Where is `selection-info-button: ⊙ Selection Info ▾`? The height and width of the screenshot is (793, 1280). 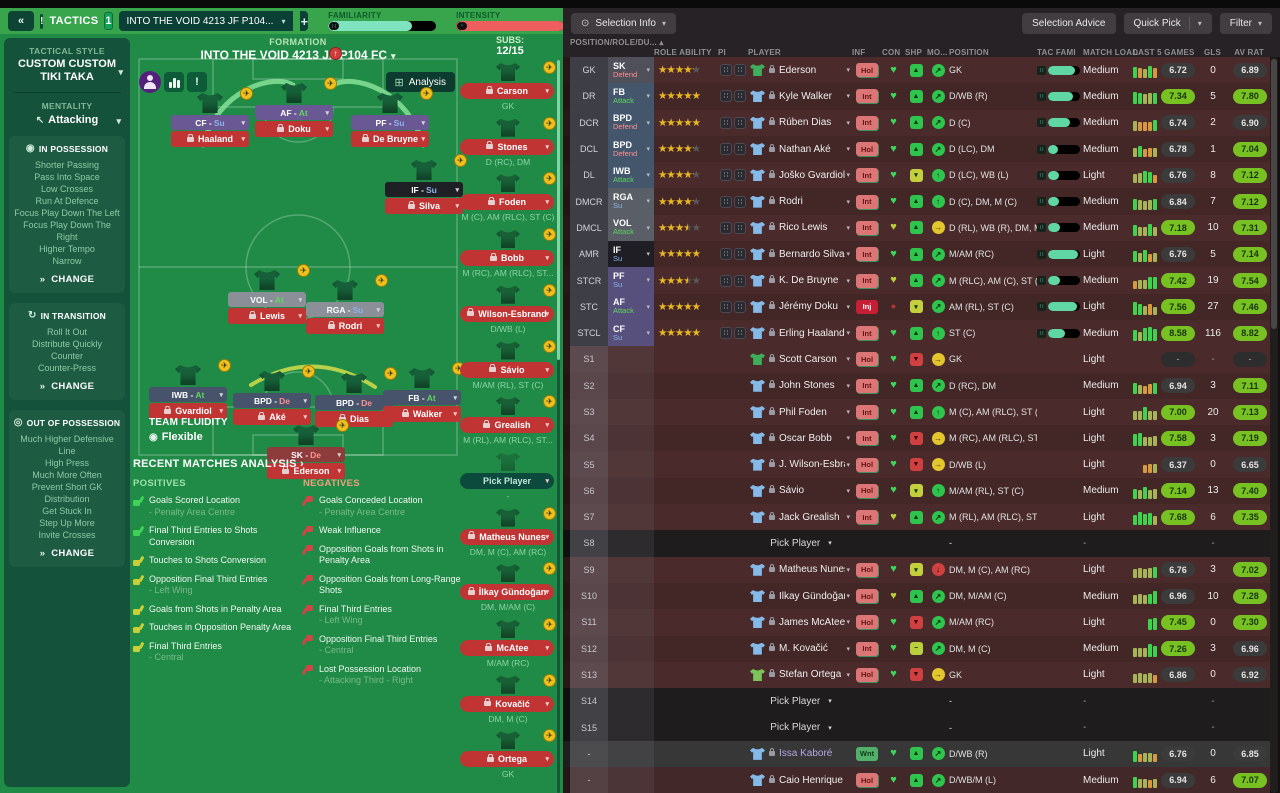
selection-info-button: ⊙ Selection Info ▾ is located at coordinates (624, 23).